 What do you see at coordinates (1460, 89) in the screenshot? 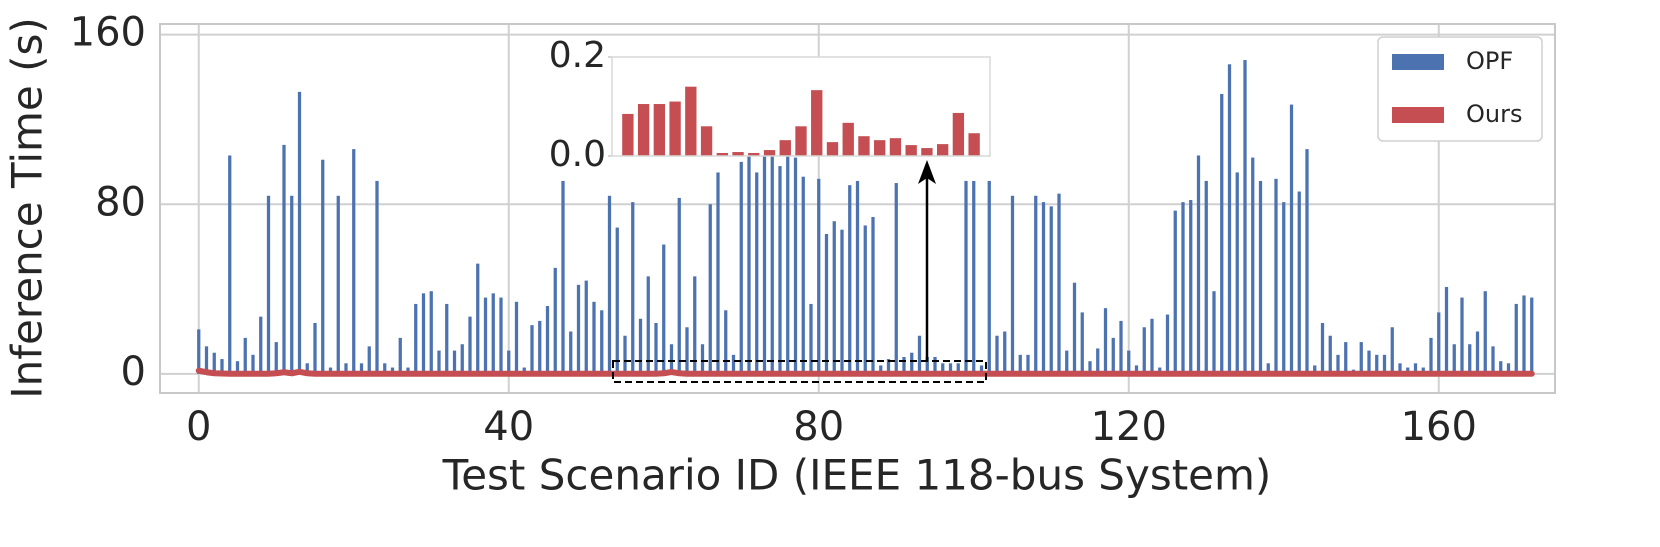
I see `legend: OPF Ours` at bounding box center [1460, 89].